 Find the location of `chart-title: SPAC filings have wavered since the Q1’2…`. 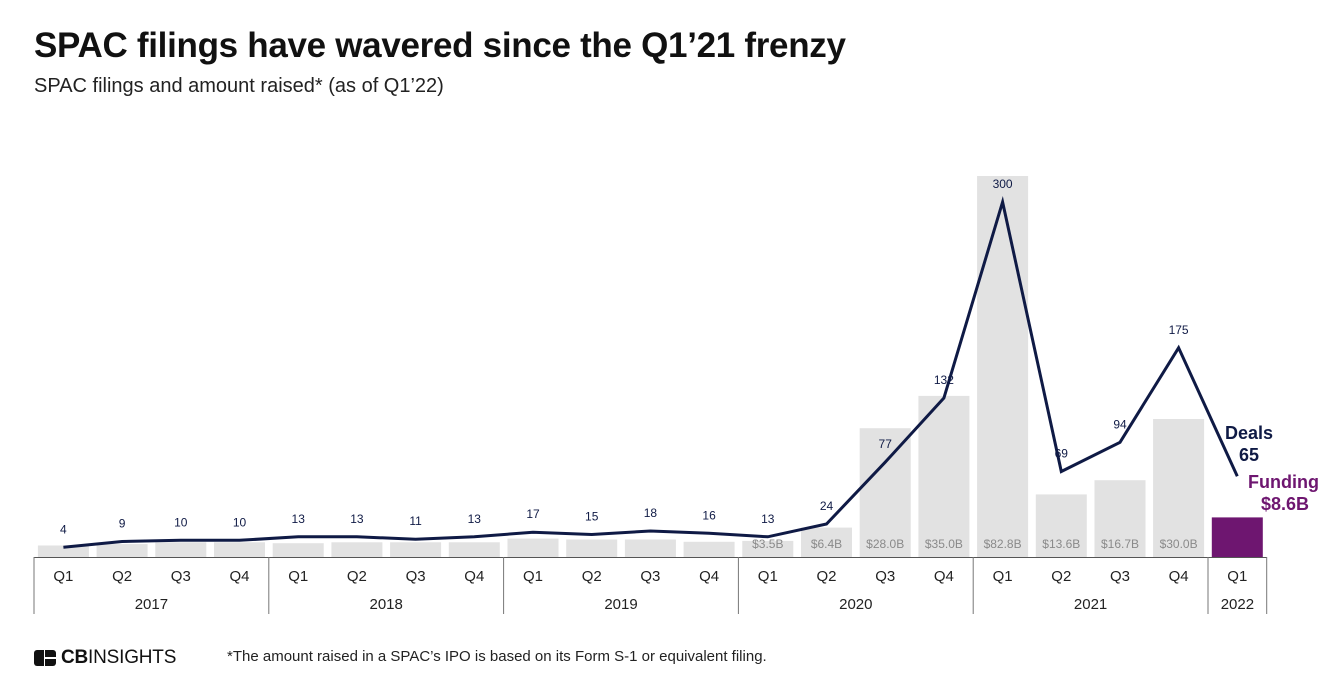

chart-title: SPAC filings have wavered since the Q1’2… is located at coordinates (440, 45).